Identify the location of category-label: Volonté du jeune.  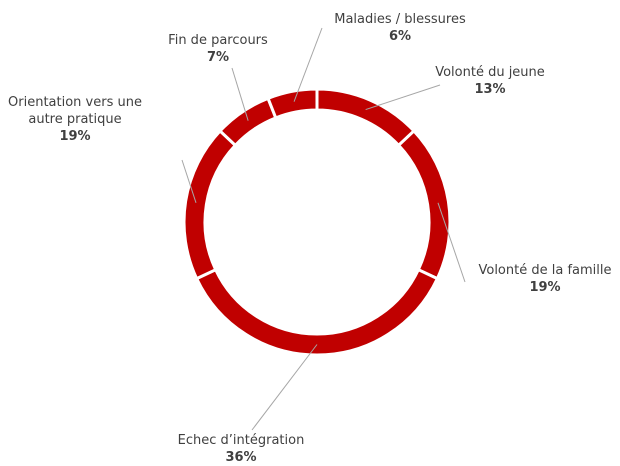
(490, 72).